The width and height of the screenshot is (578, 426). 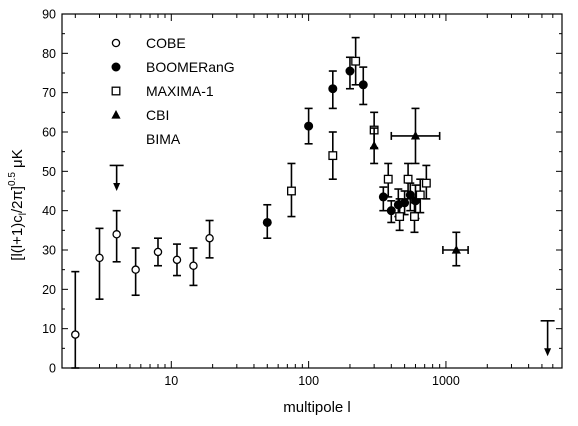 I want to click on y-tick-label: 60, so click(x=49, y=133).